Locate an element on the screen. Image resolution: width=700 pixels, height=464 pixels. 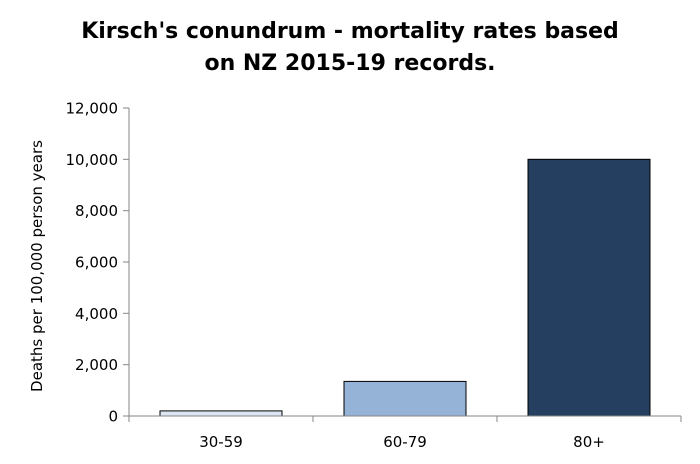
y-tick-label: 2,000 is located at coordinates (96, 365).